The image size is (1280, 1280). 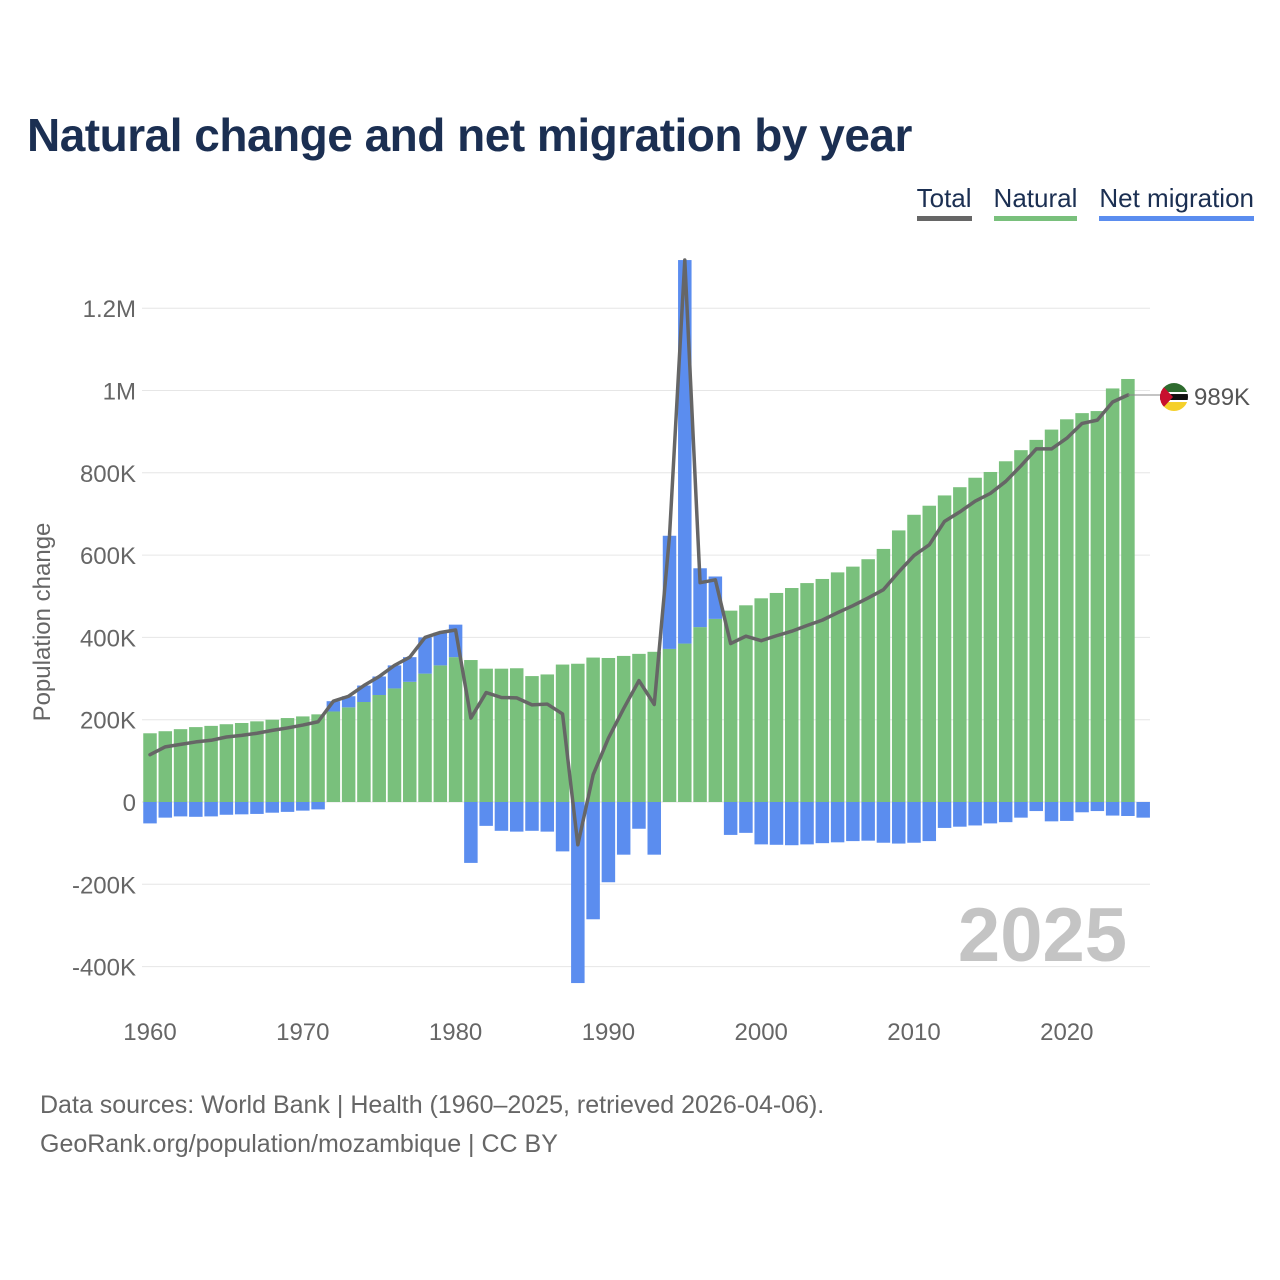 What do you see at coordinates (455, 1032) in the screenshot?
I see `x-tick-label: 1980` at bounding box center [455, 1032].